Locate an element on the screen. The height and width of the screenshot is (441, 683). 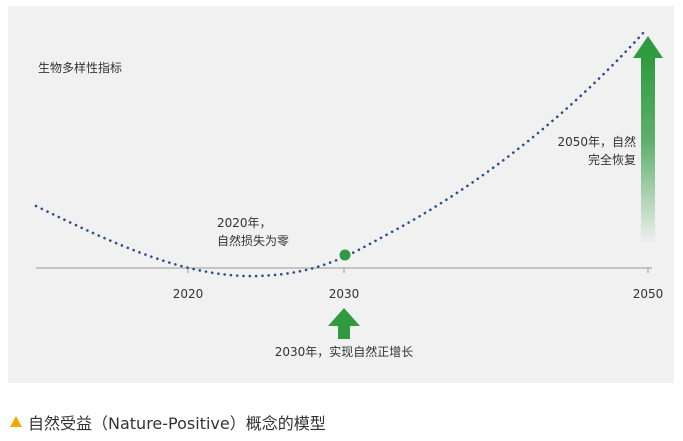
caption-text: 自然受益（Nature-Positive）概念的模型 is located at coordinates (177, 423).